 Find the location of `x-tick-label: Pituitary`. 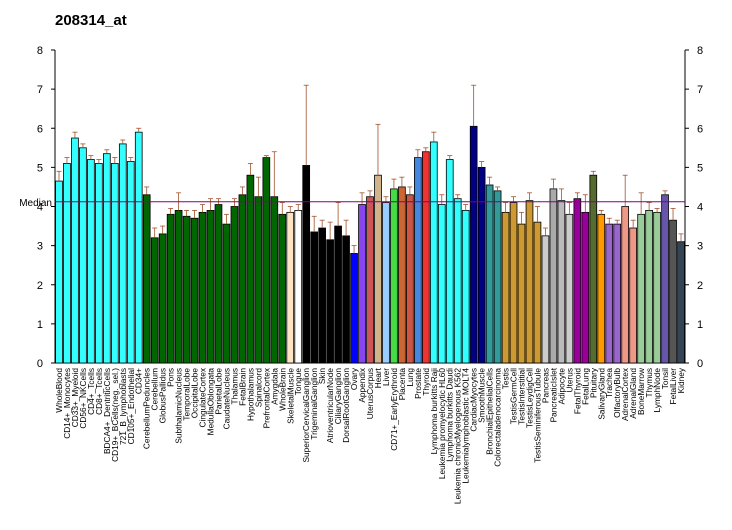

x-tick-label: Pituitary is located at coordinates (593, 382).